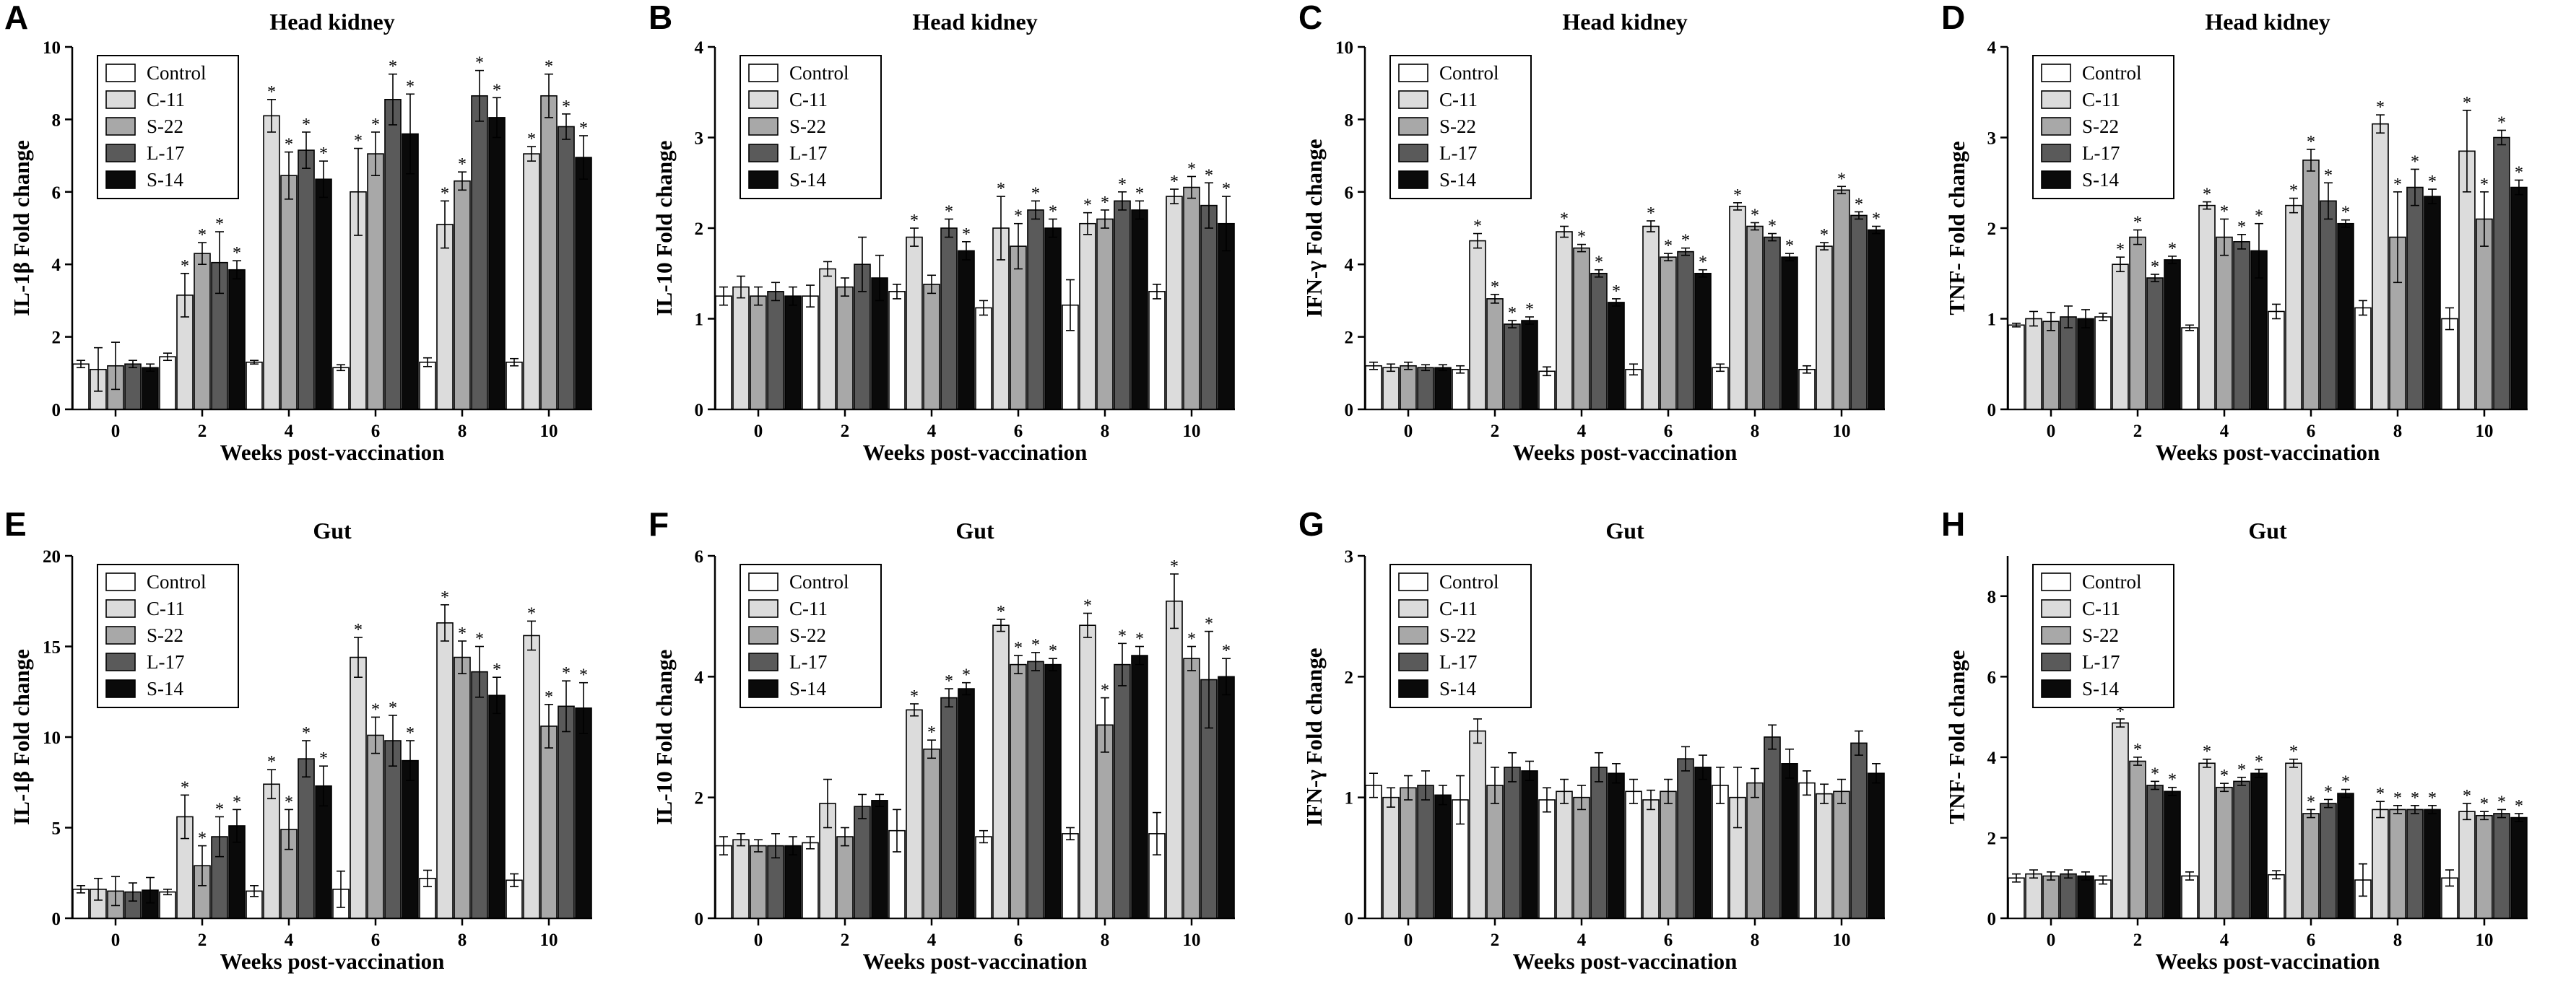  Describe the element at coordinates (660, 18) in the screenshot. I see `panel-letter: B` at that location.